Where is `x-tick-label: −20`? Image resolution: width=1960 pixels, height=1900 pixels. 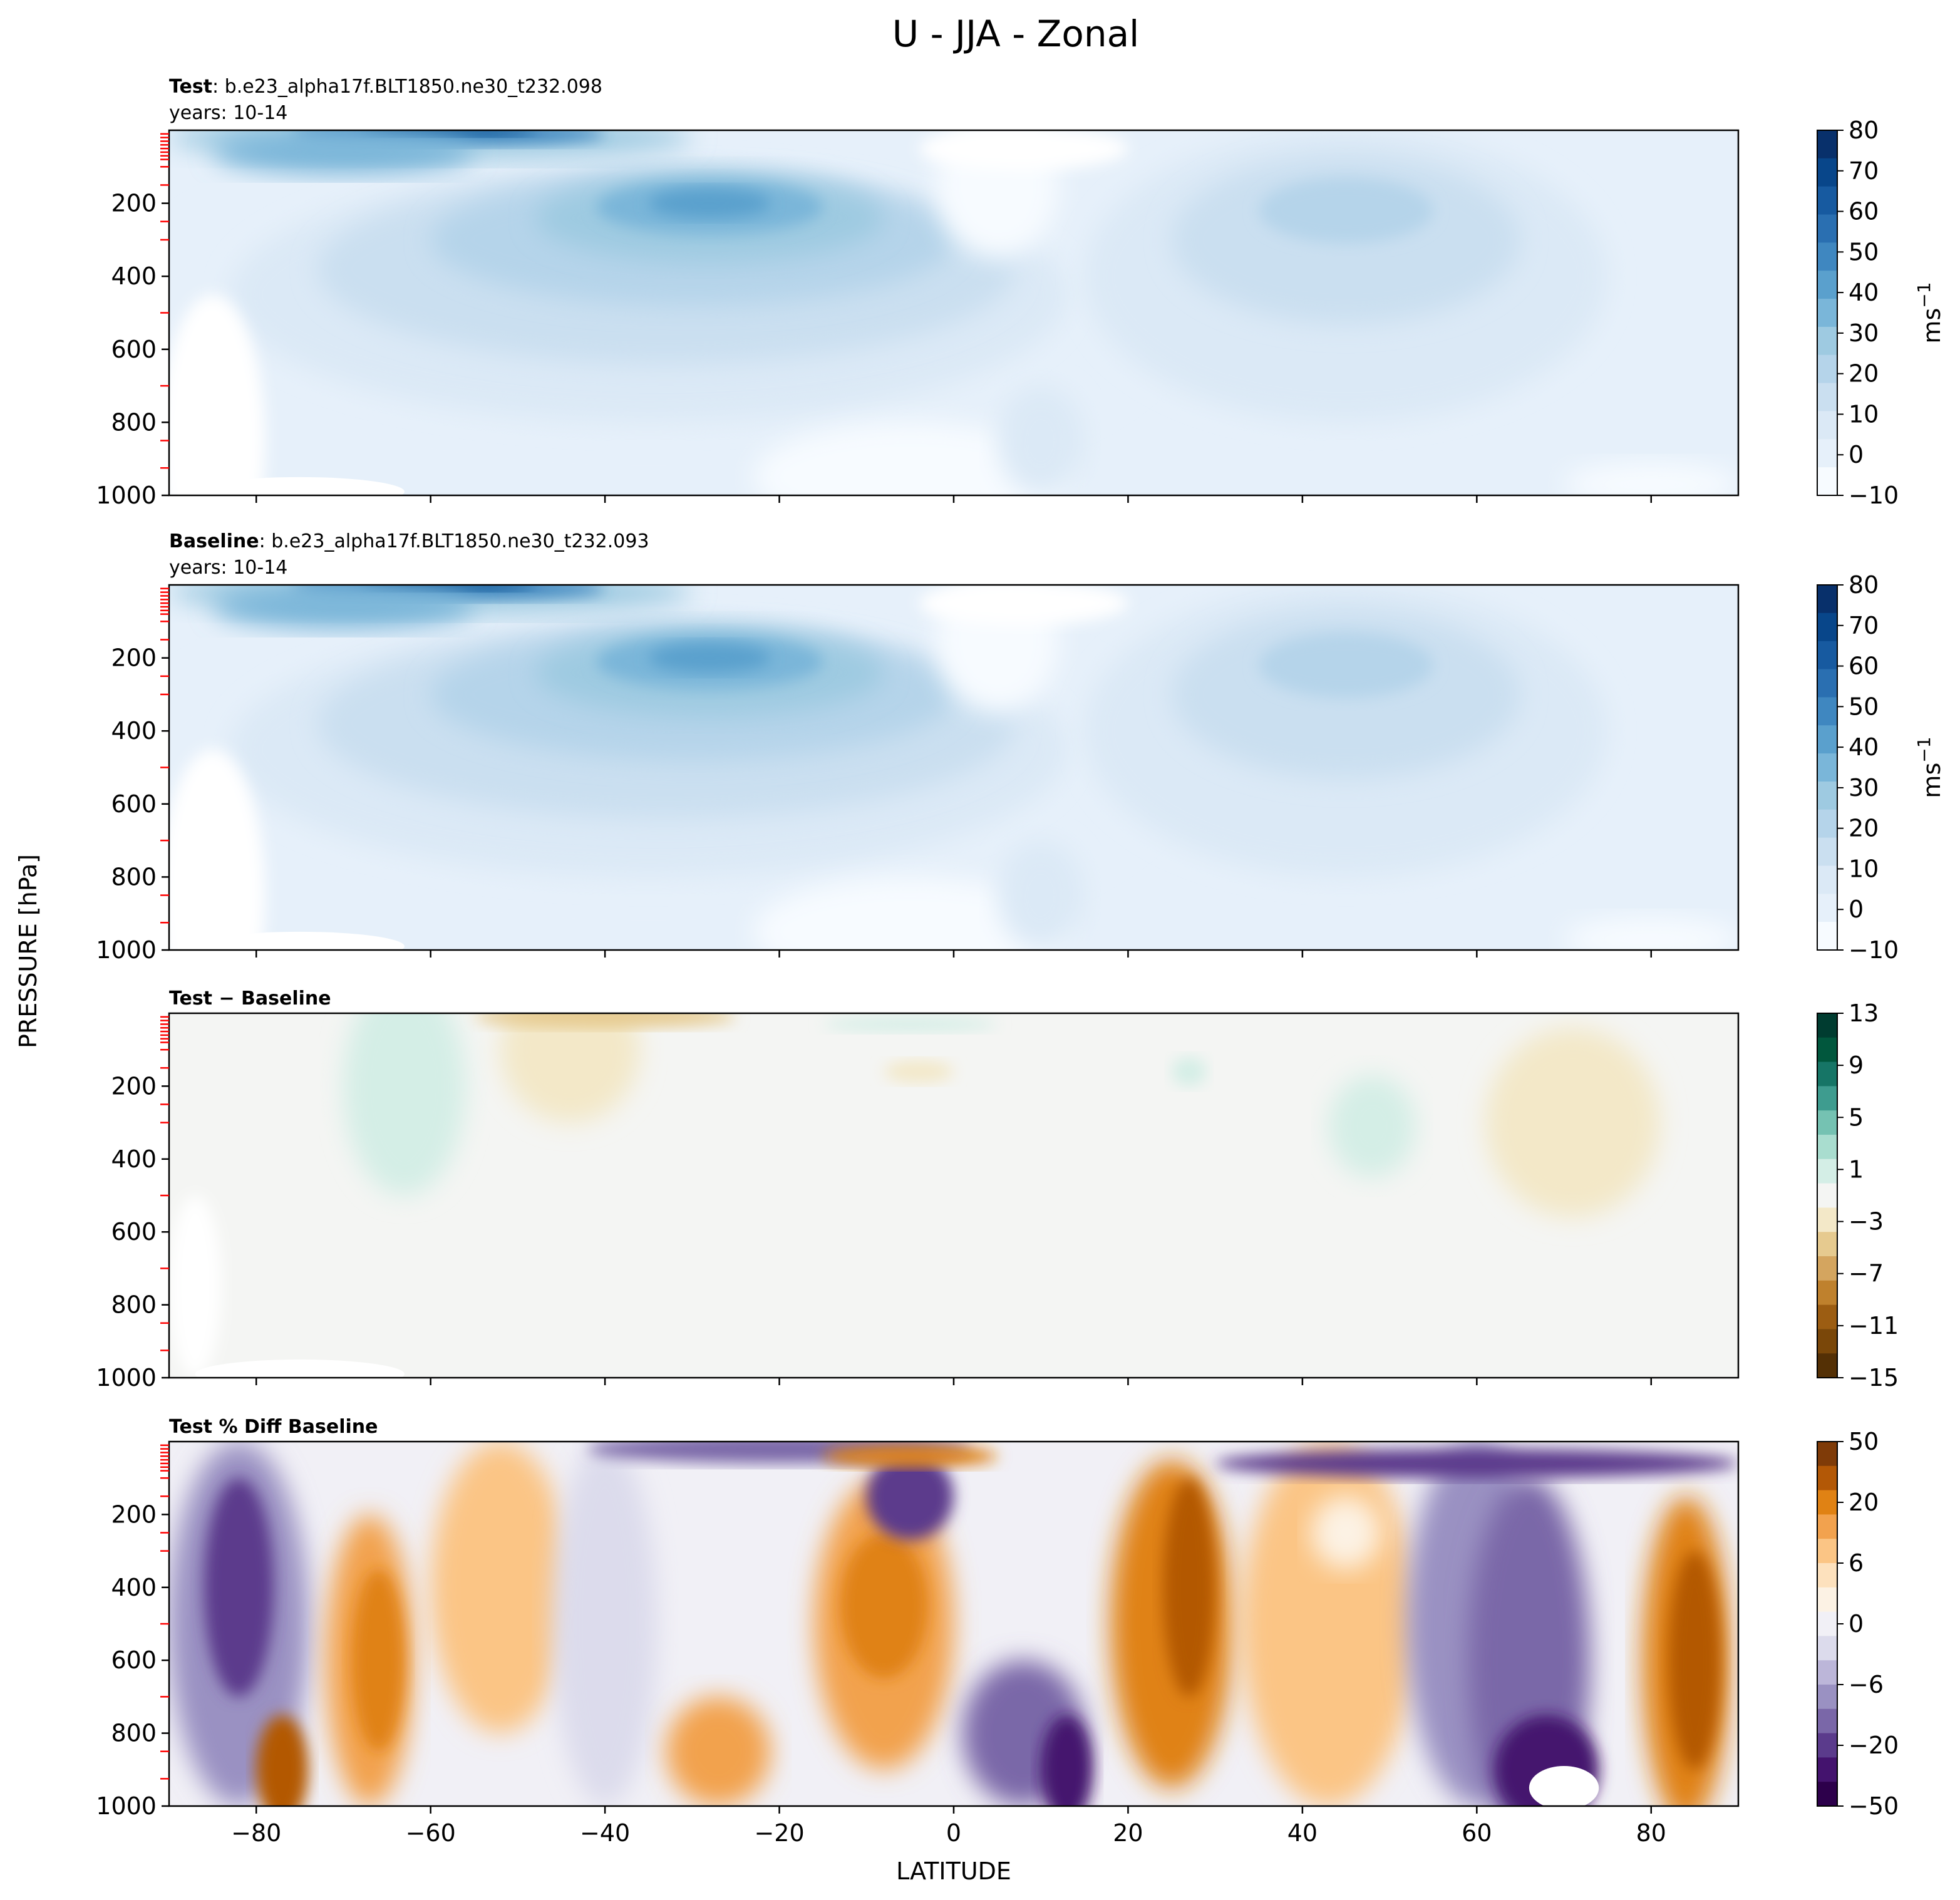
x-tick-label: −20 is located at coordinates (779, 1833).